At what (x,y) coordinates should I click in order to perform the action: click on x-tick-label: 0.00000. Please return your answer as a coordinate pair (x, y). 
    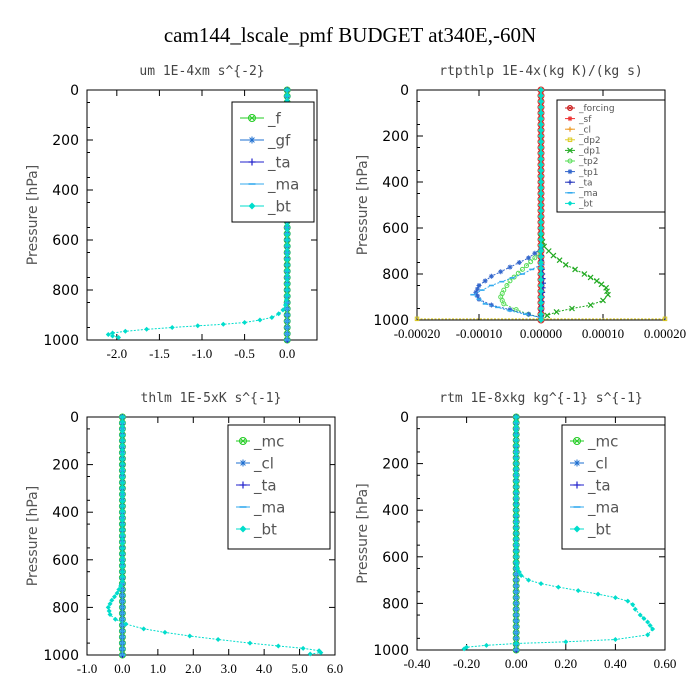
    Looking at the image, I should click on (541, 333).